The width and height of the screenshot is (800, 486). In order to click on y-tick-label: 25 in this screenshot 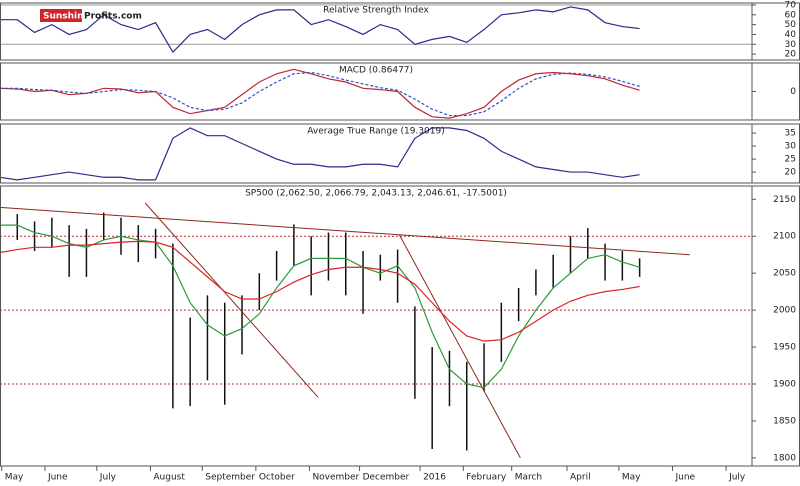, I will do `click(790, 160)`.